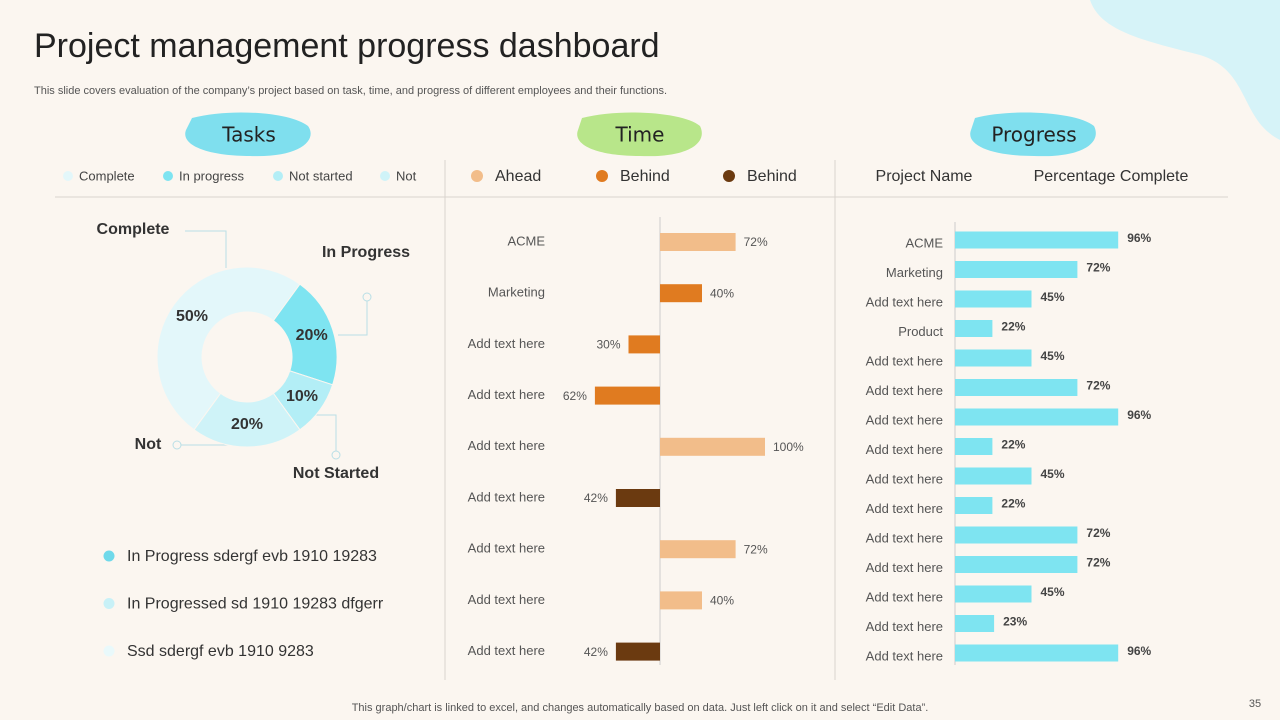 This screenshot has height=720, width=1280. I want to click on section-title: Time, so click(640, 135).